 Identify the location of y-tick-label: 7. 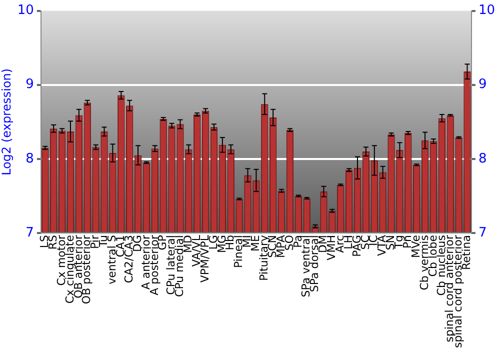
(30, 232).